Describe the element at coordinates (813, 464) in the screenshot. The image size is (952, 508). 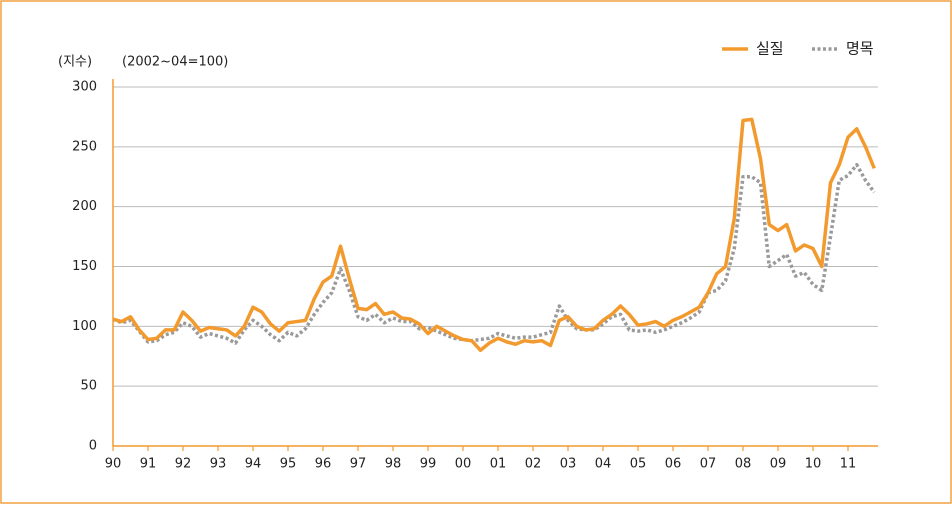
I see `x-tick-label: 10` at that location.